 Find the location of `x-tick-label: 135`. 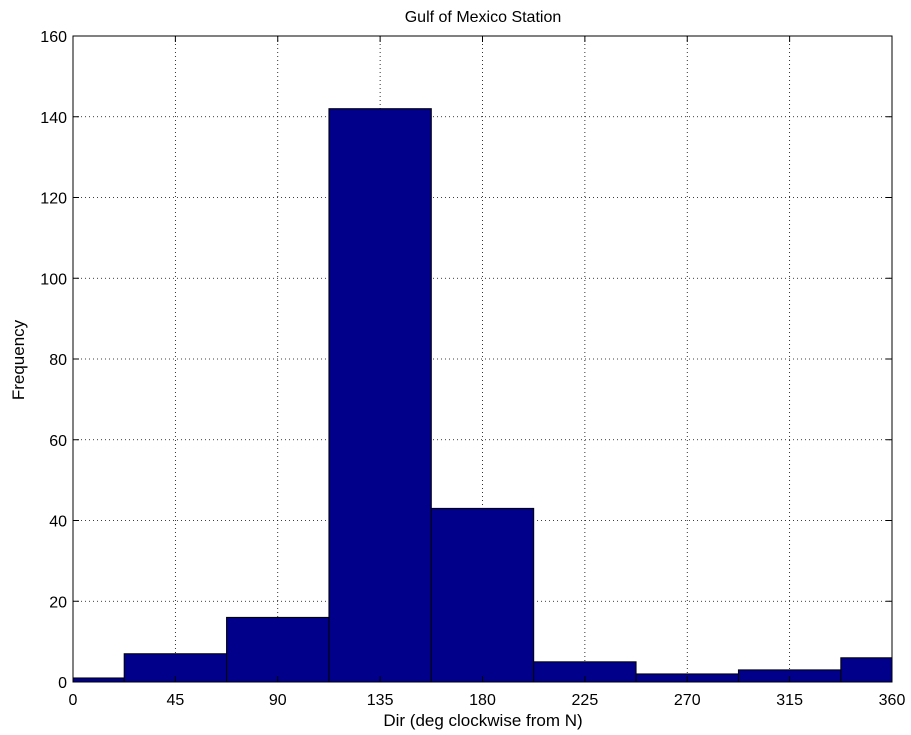

x-tick-label: 135 is located at coordinates (380, 700).